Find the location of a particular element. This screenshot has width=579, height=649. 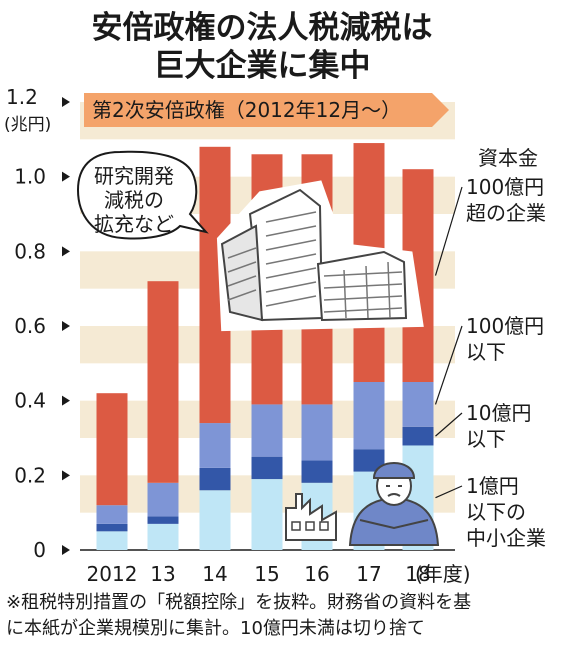

period-label: 第2次安倍政権（2012年12月～） is located at coordinates (246, 110).